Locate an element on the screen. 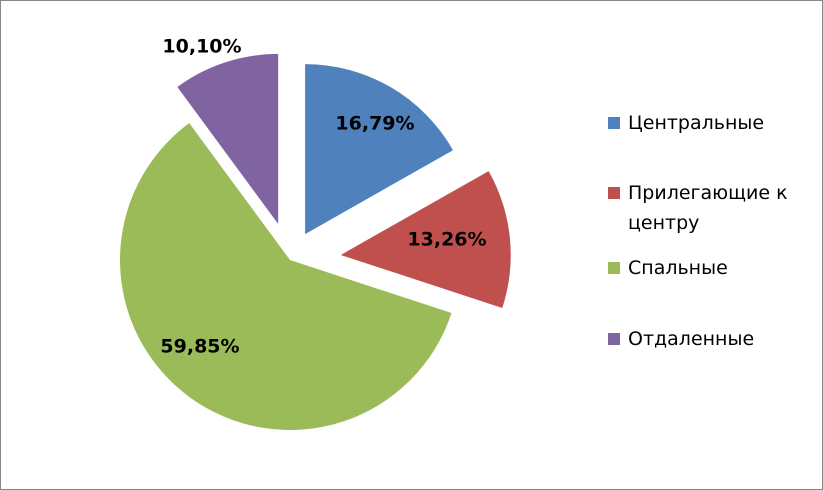  legend-label-2: Прилегающие к центру is located at coordinates (708, 208).